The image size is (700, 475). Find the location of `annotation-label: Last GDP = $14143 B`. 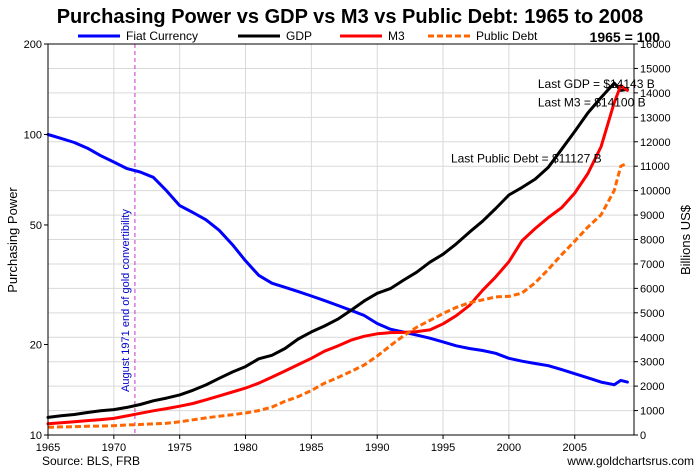

annotation-label: Last GDP = $14143 B is located at coordinates (596, 84).